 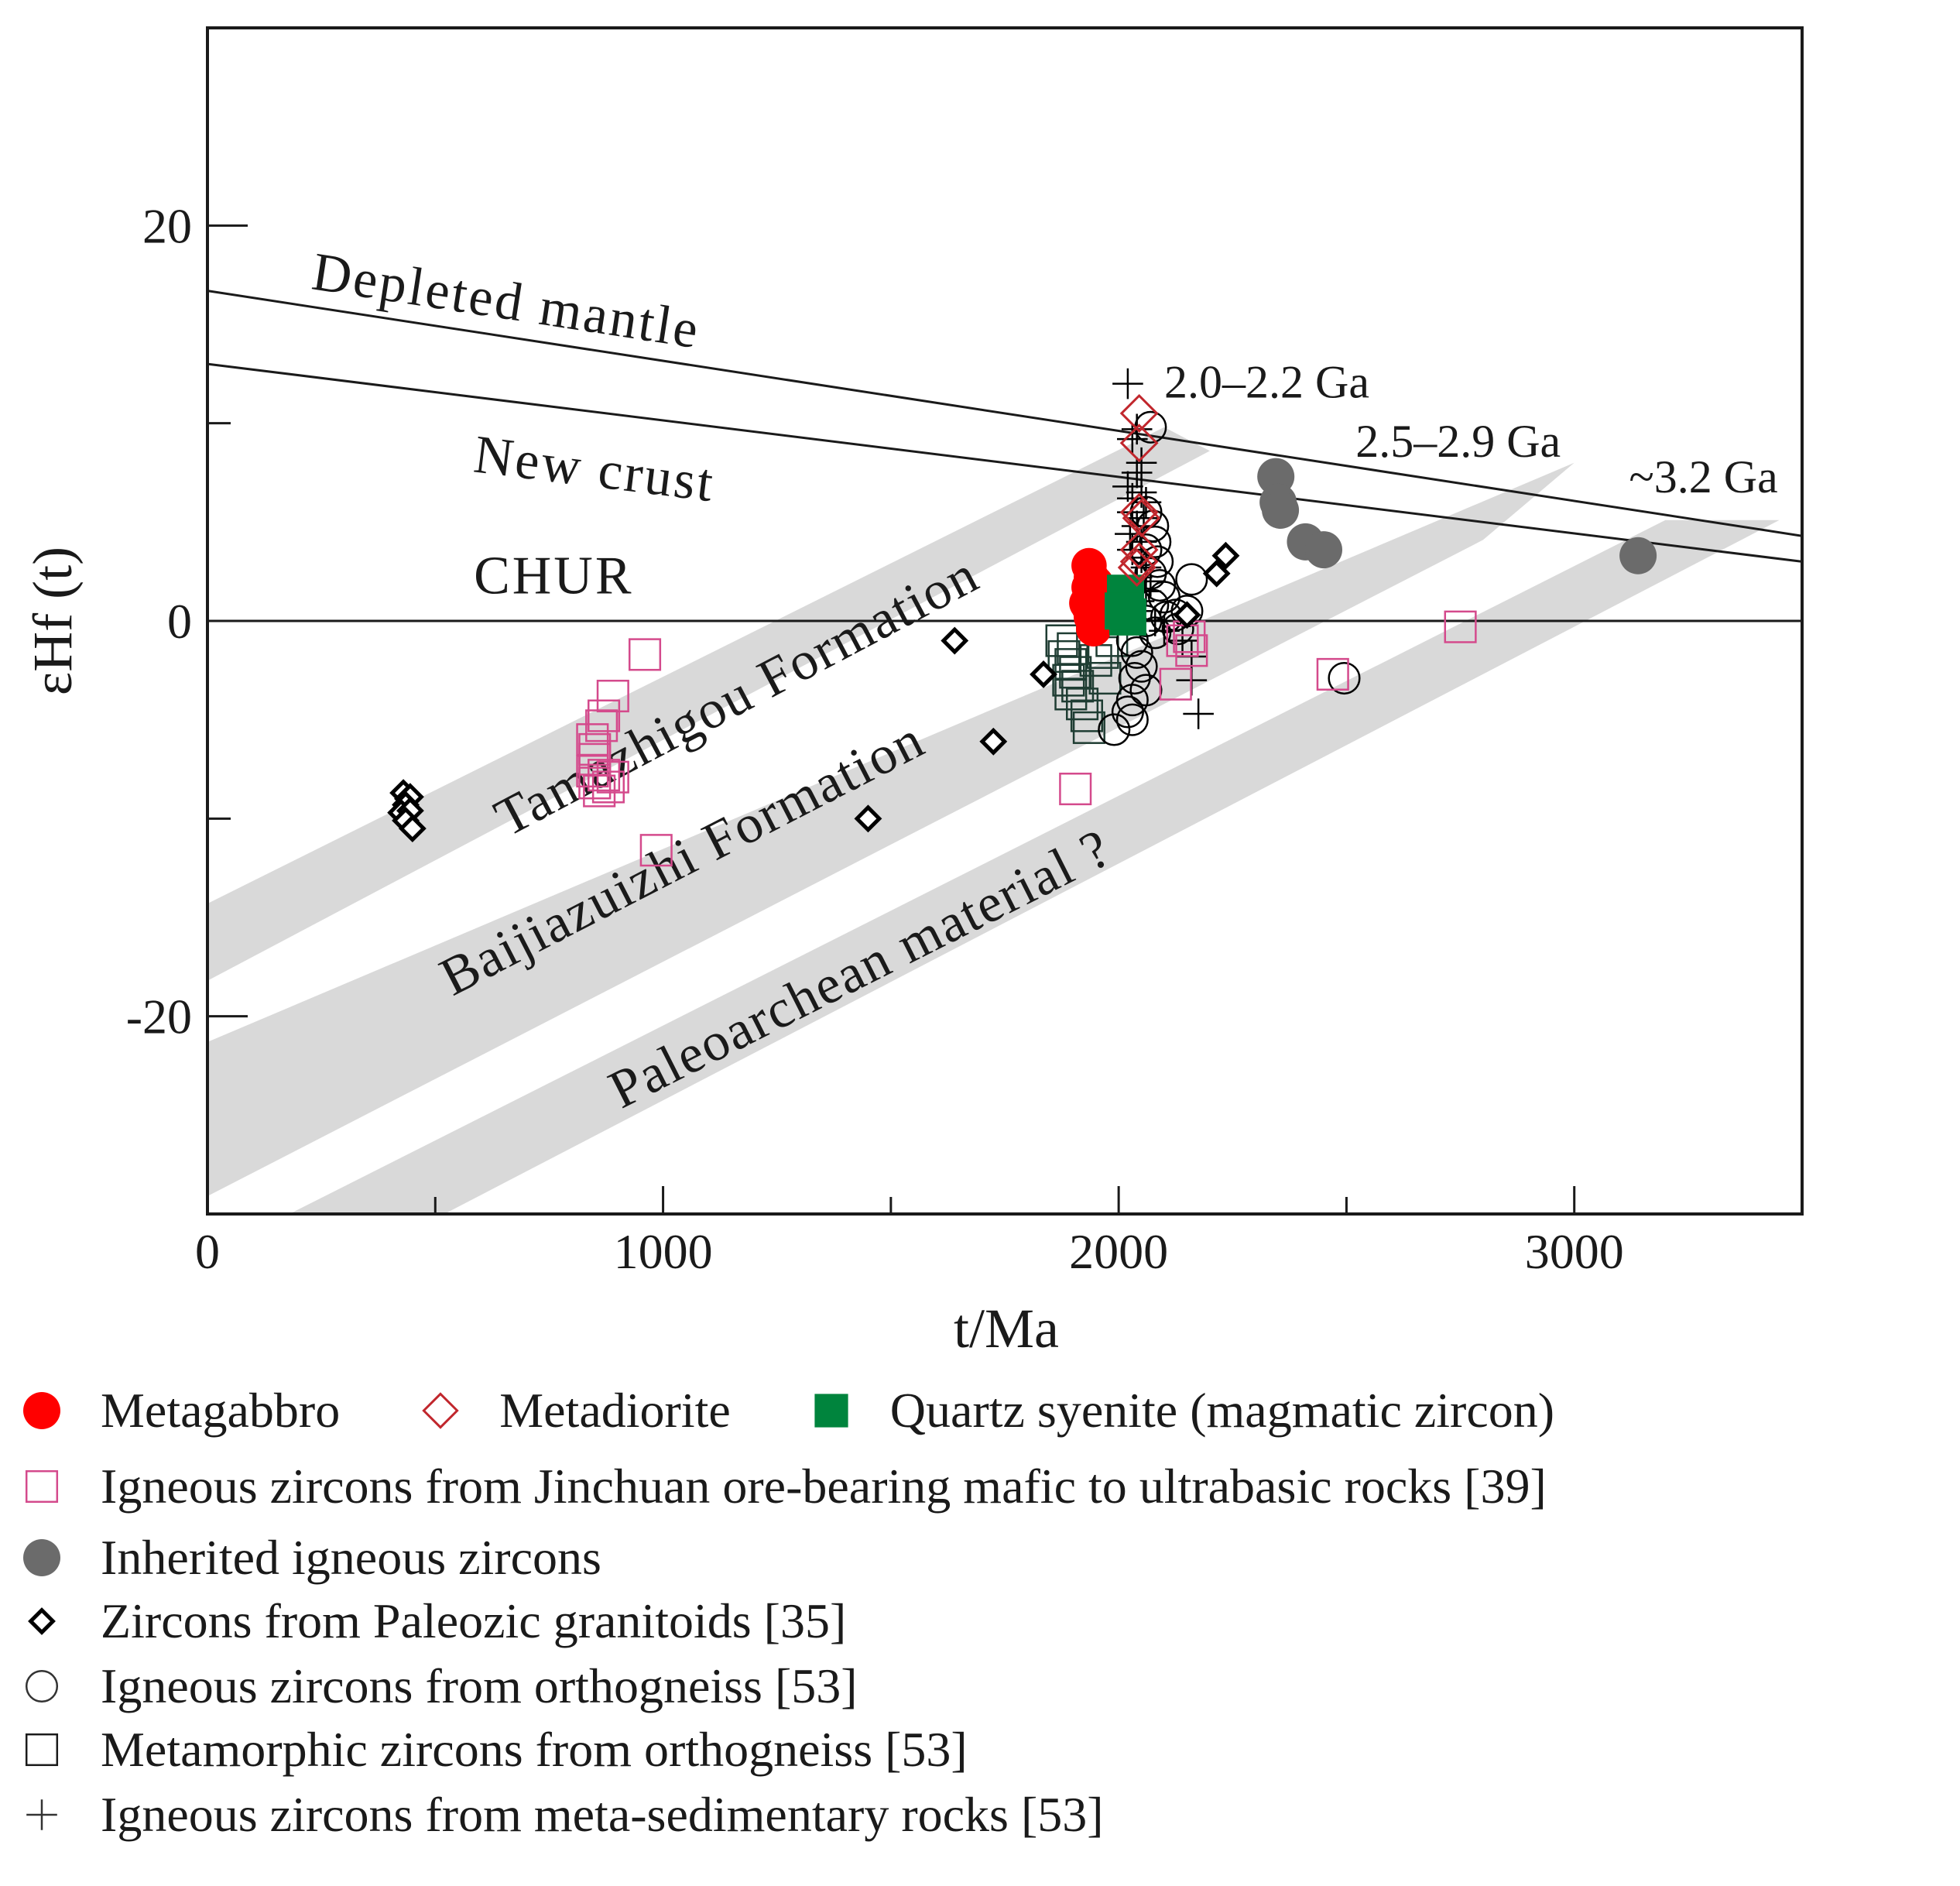 I want to click on legend-row: Zircons from Paleozic granitoids [35], so click(x=475, y=1621).